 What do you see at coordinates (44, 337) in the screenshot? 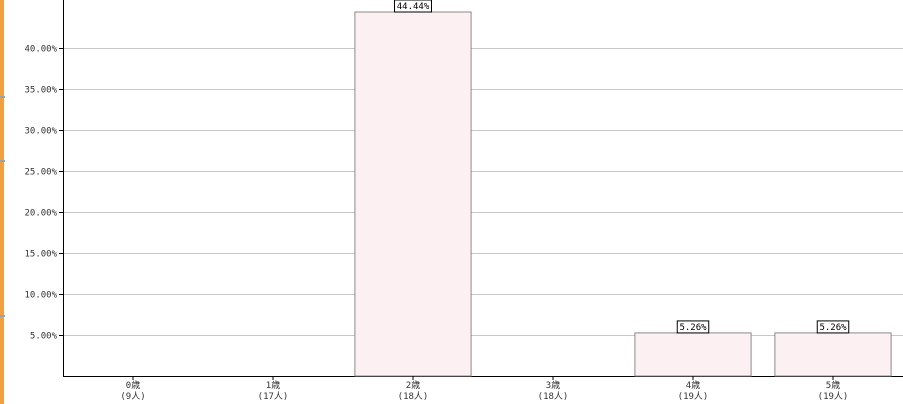
I see `y-tick-label: 5.00%` at bounding box center [44, 337].